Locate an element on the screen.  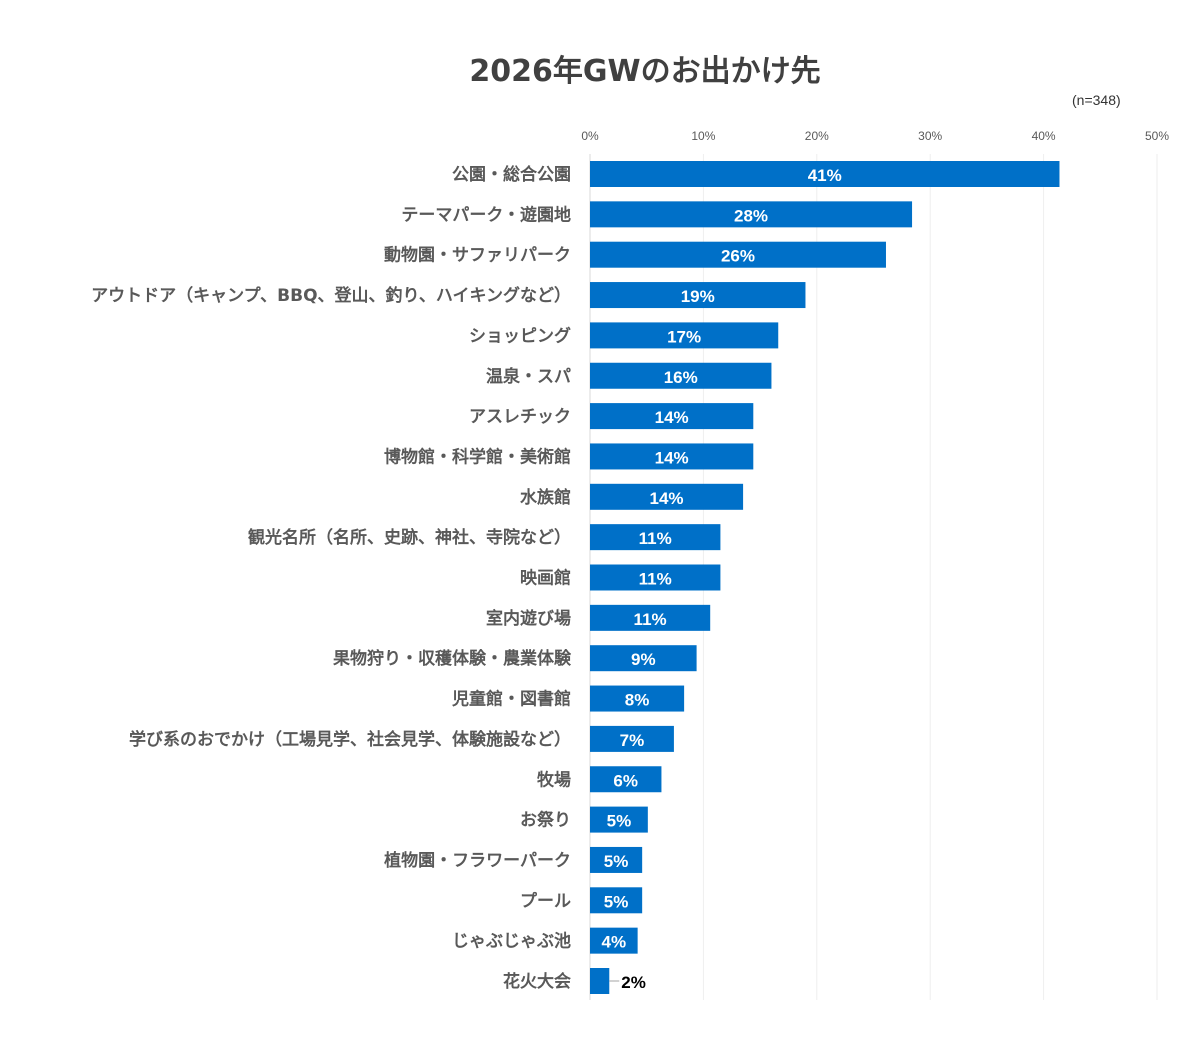
category-label: 動物園・サファリパーク is located at coordinates (477, 255).